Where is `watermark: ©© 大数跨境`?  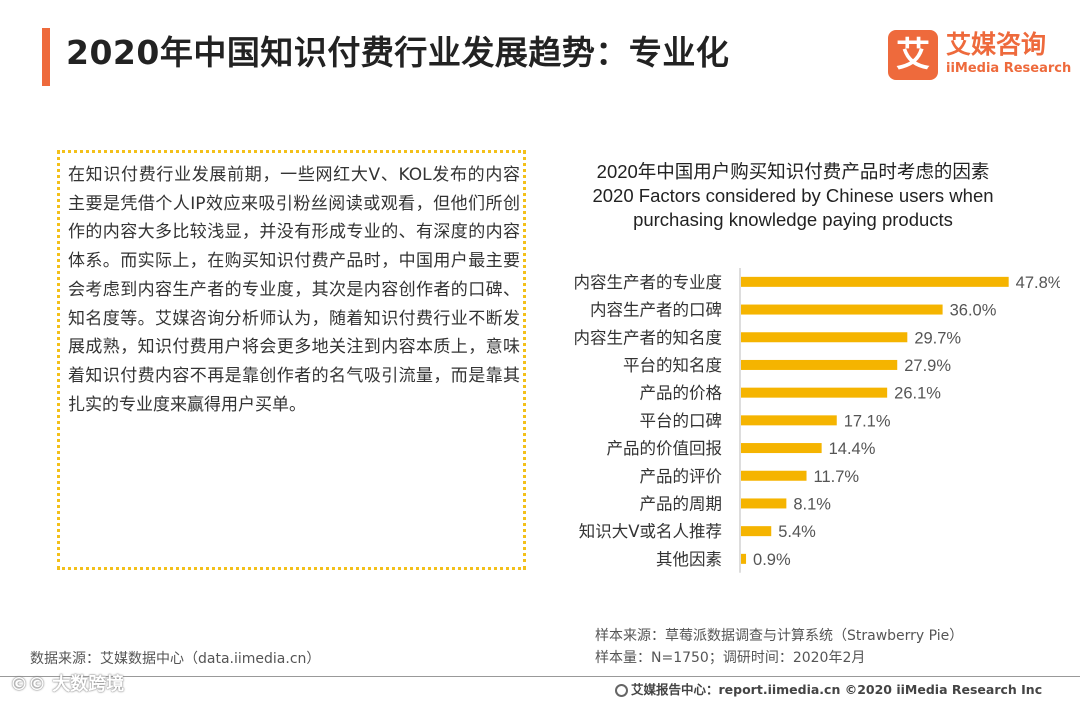 watermark: ©© 大数跨境 is located at coordinates (67, 684).